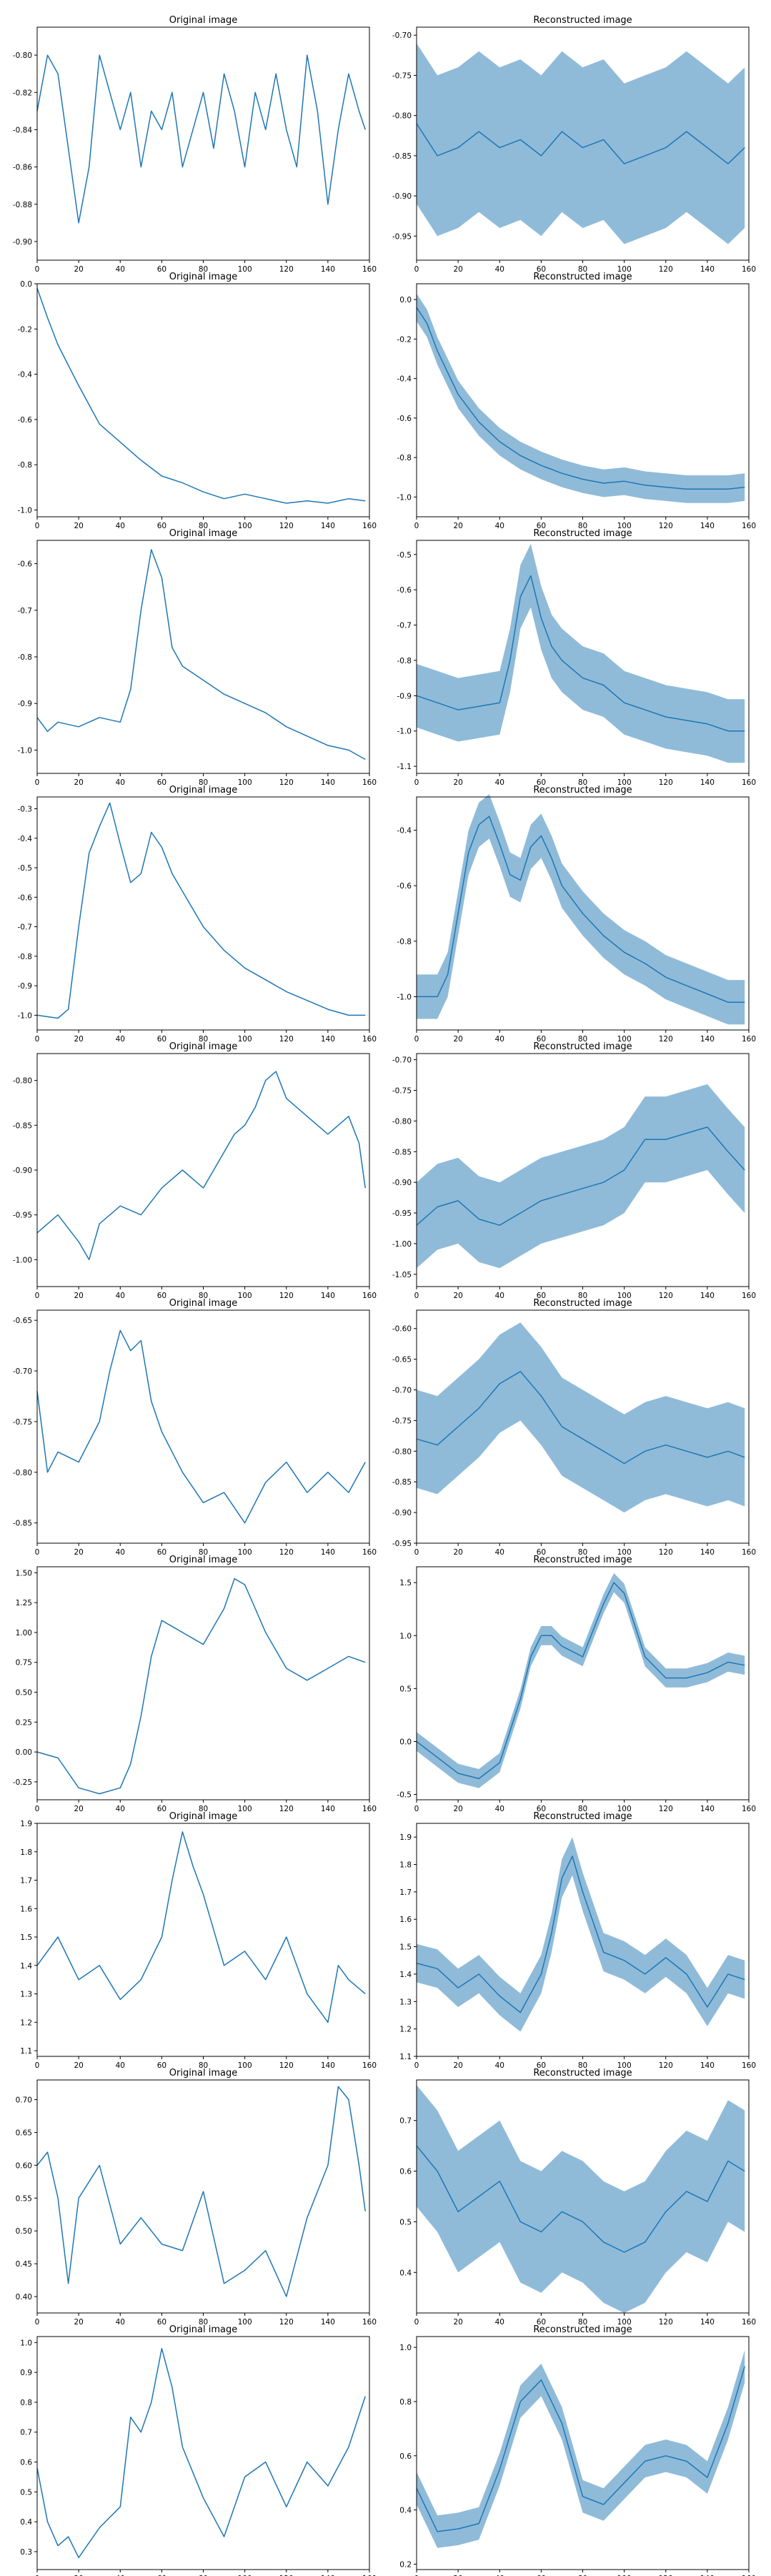 This screenshot has width=771, height=2576. I want to click on y-tick-label: 0.4, so click(405, 2511).